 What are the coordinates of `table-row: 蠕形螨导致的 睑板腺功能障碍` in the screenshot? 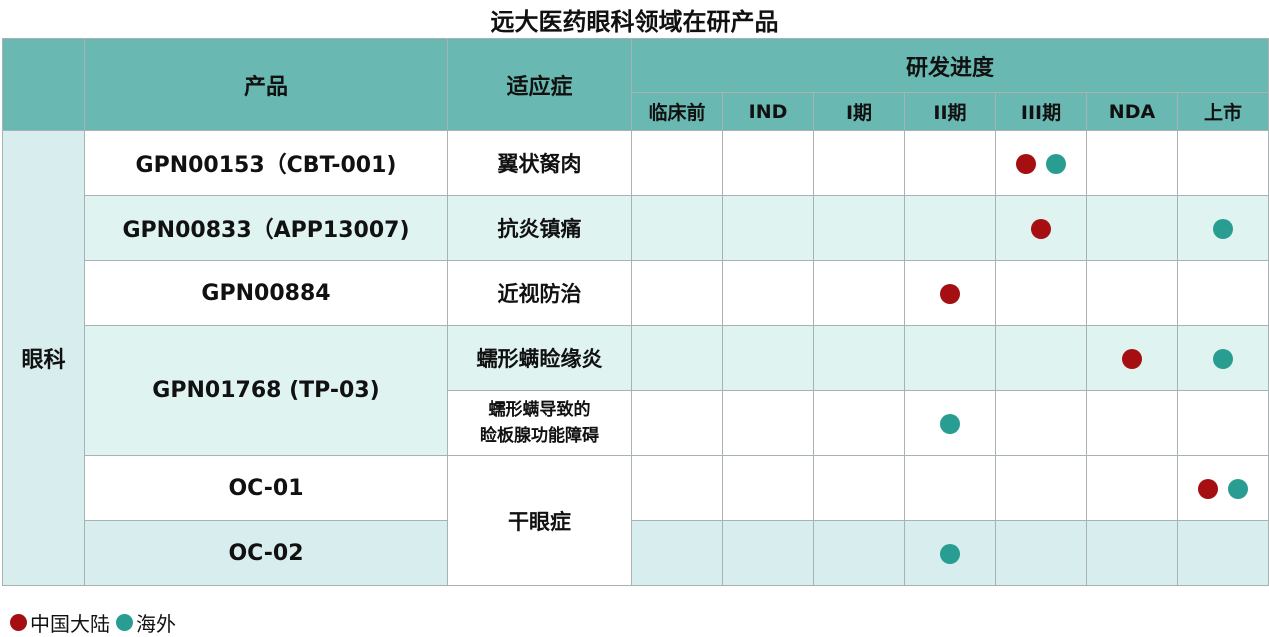 It's located at (636, 423).